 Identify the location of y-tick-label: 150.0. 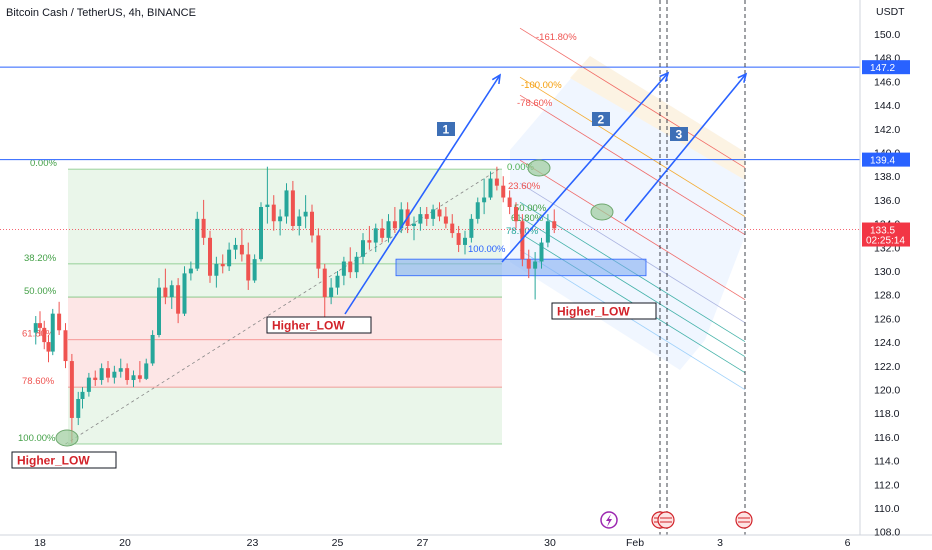
(887, 35).